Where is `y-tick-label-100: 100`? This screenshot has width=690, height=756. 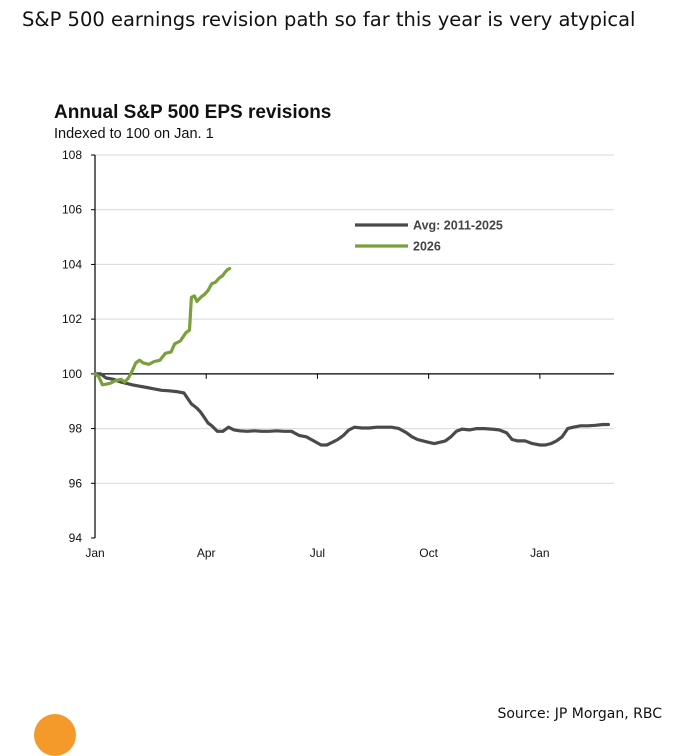 y-tick-label-100: 100 is located at coordinates (72, 374).